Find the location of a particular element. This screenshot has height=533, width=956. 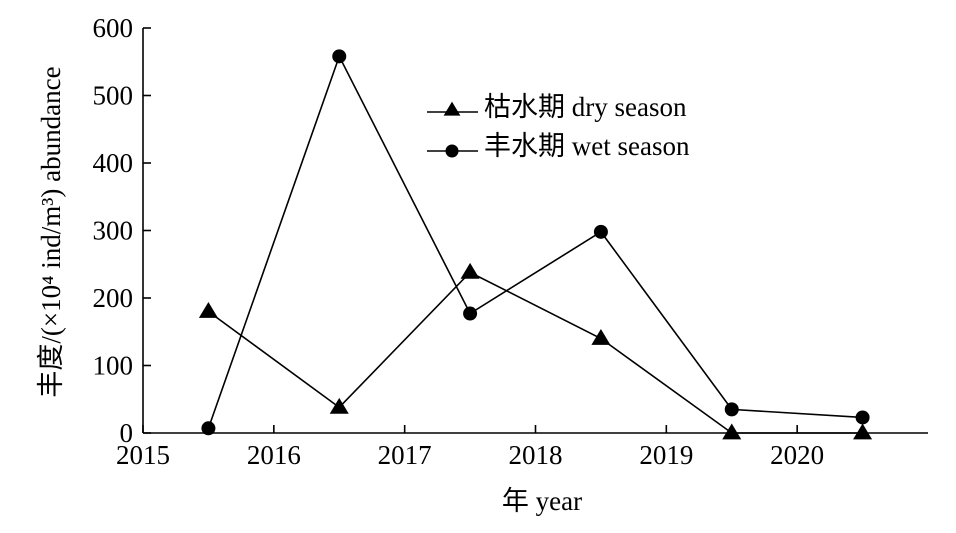

x-axis-ticks: 2015 2016 2017 2018 2019 2020 is located at coordinates (470, 447).